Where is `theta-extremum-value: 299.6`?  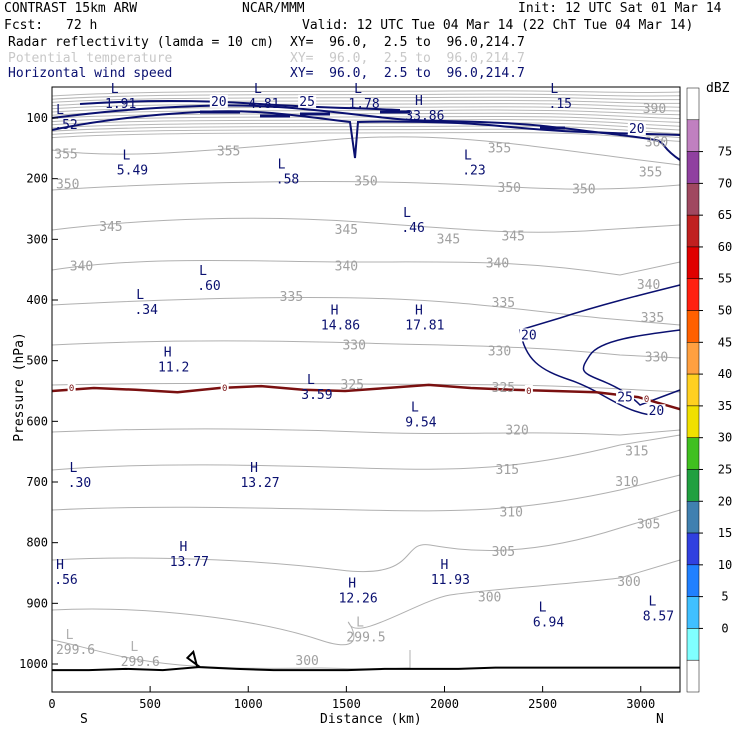
theta-extremum-value: 299.6 is located at coordinates (75, 650).